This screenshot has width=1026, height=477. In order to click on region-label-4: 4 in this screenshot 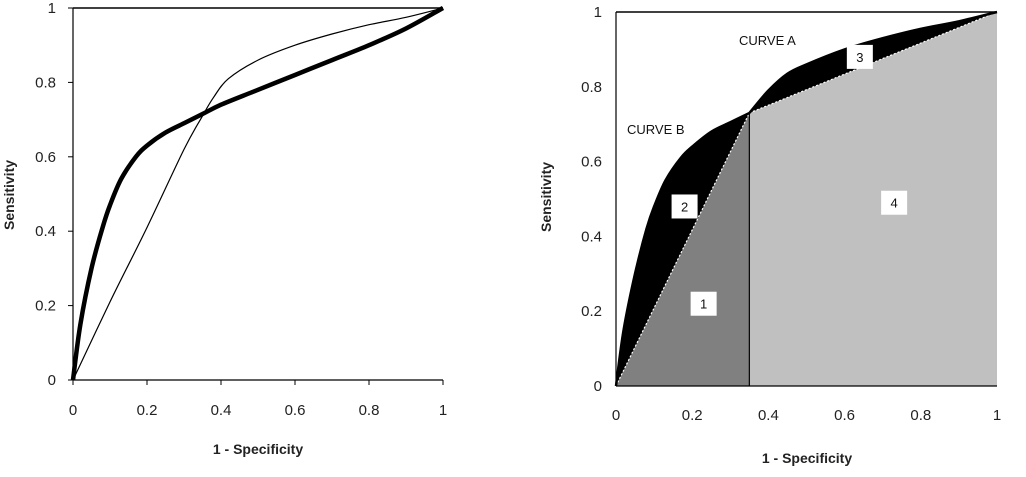, I will do `click(894, 203)`.